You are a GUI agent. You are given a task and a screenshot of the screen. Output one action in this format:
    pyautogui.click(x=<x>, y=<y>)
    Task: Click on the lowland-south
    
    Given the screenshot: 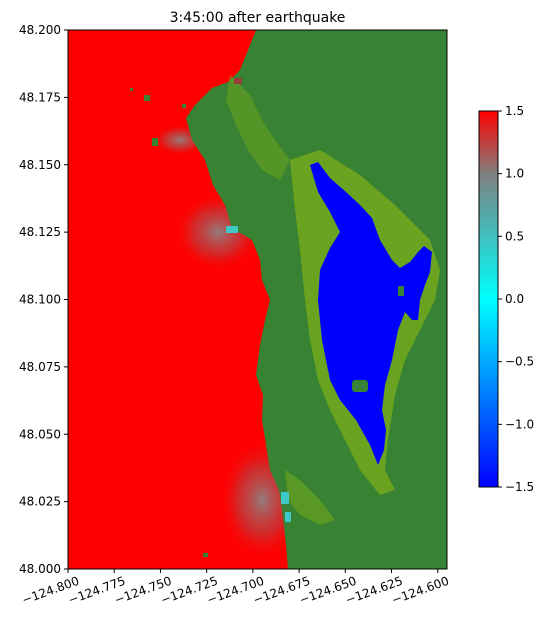 What is the action you would take?
    pyautogui.click(x=310, y=497)
    